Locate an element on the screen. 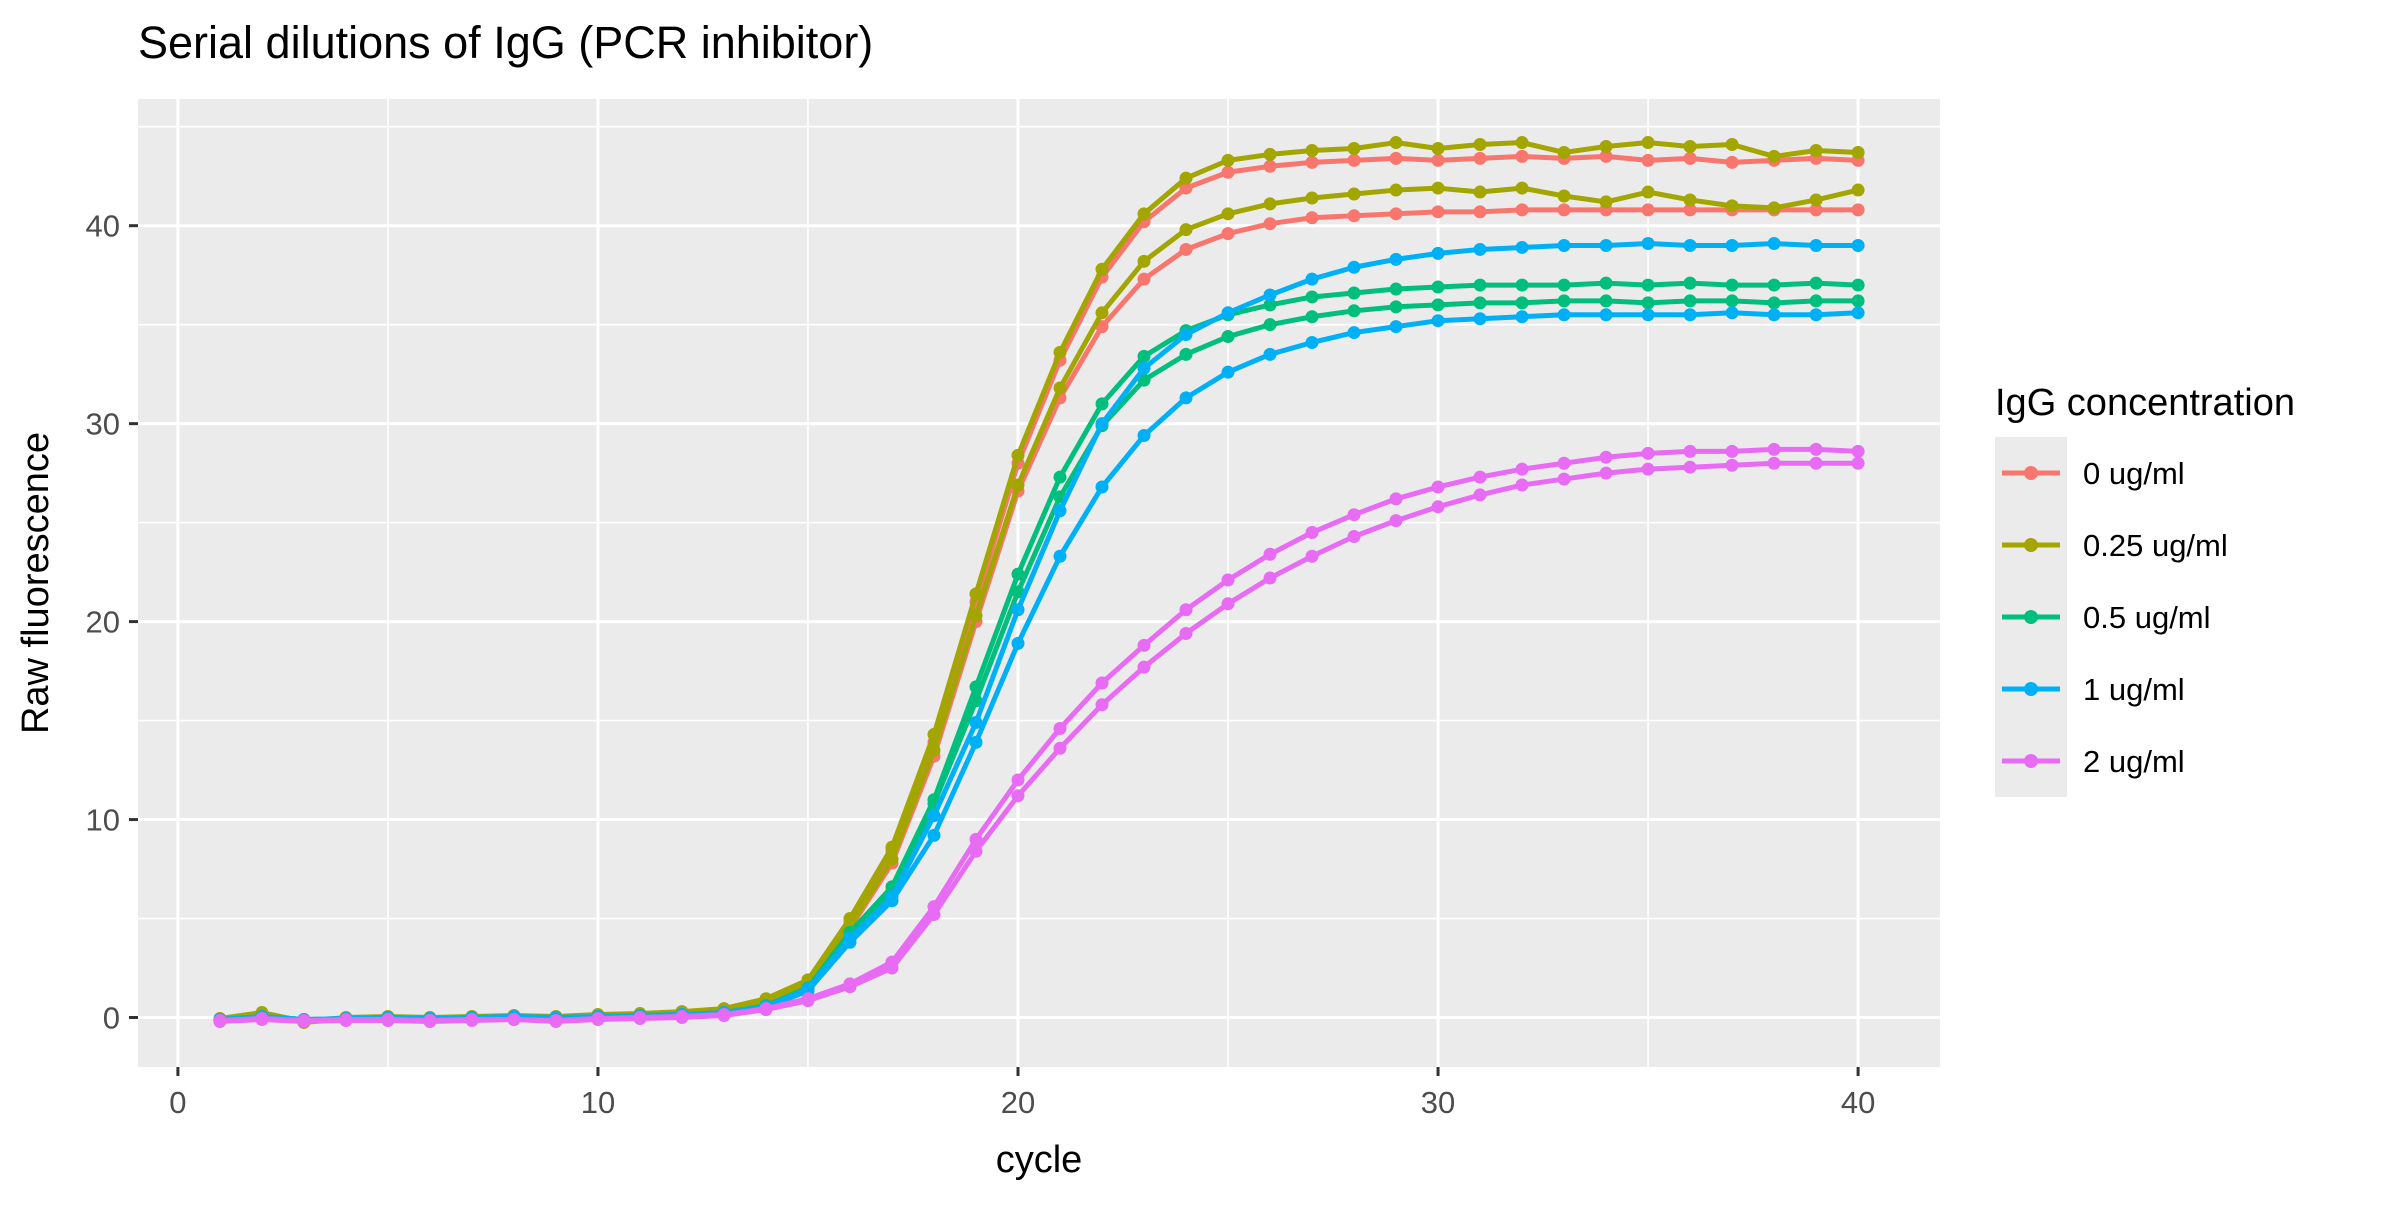 The width and height of the screenshot is (2400, 1205). y-tick-label: 40 is located at coordinates (103, 226).